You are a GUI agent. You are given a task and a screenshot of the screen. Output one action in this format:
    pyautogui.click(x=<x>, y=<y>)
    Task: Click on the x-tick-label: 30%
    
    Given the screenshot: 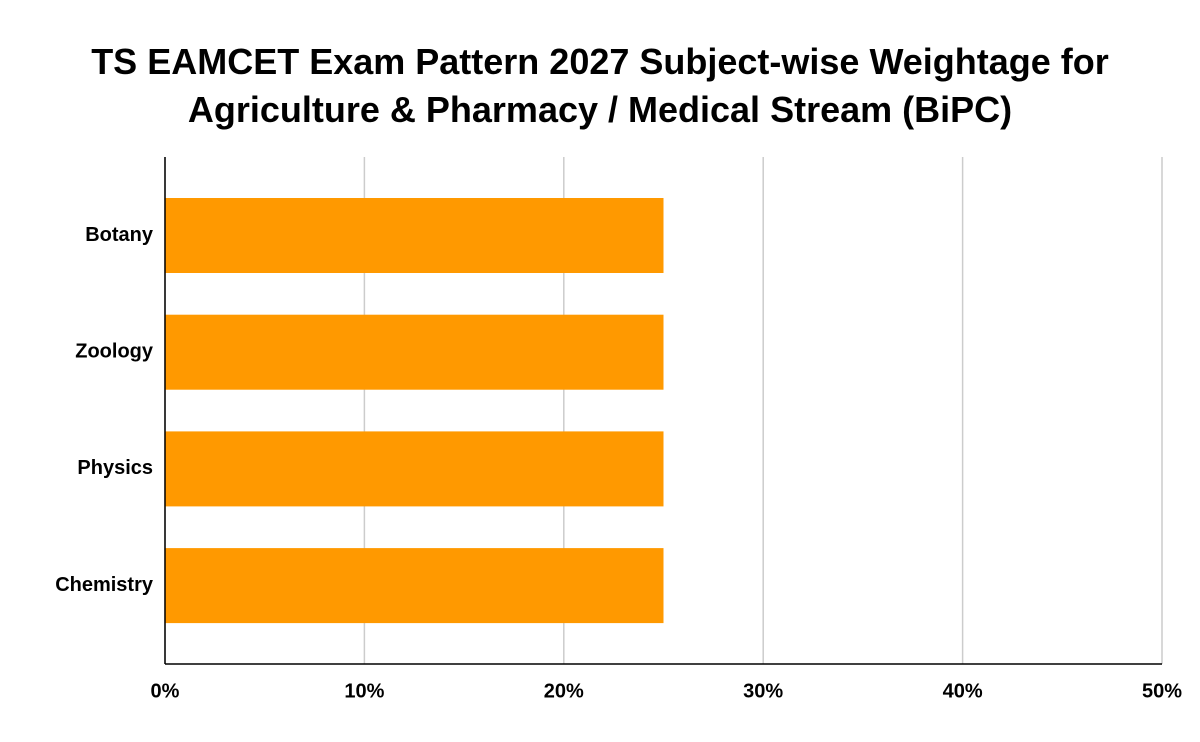 What is the action you would take?
    pyautogui.click(x=763, y=691)
    